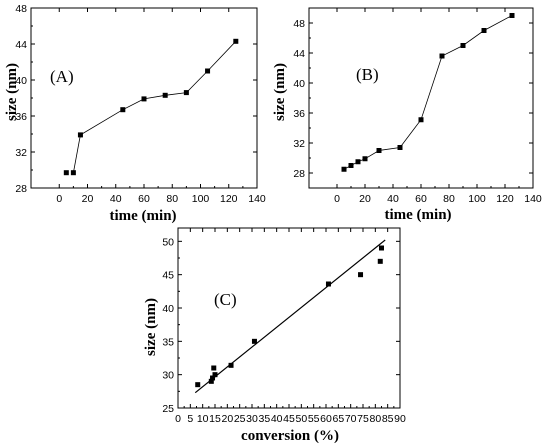 The image size is (550, 447). What do you see at coordinates (168, 376) in the screenshot?
I see `panel-c-y-tick-label: 30` at bounding box center [168, 376].